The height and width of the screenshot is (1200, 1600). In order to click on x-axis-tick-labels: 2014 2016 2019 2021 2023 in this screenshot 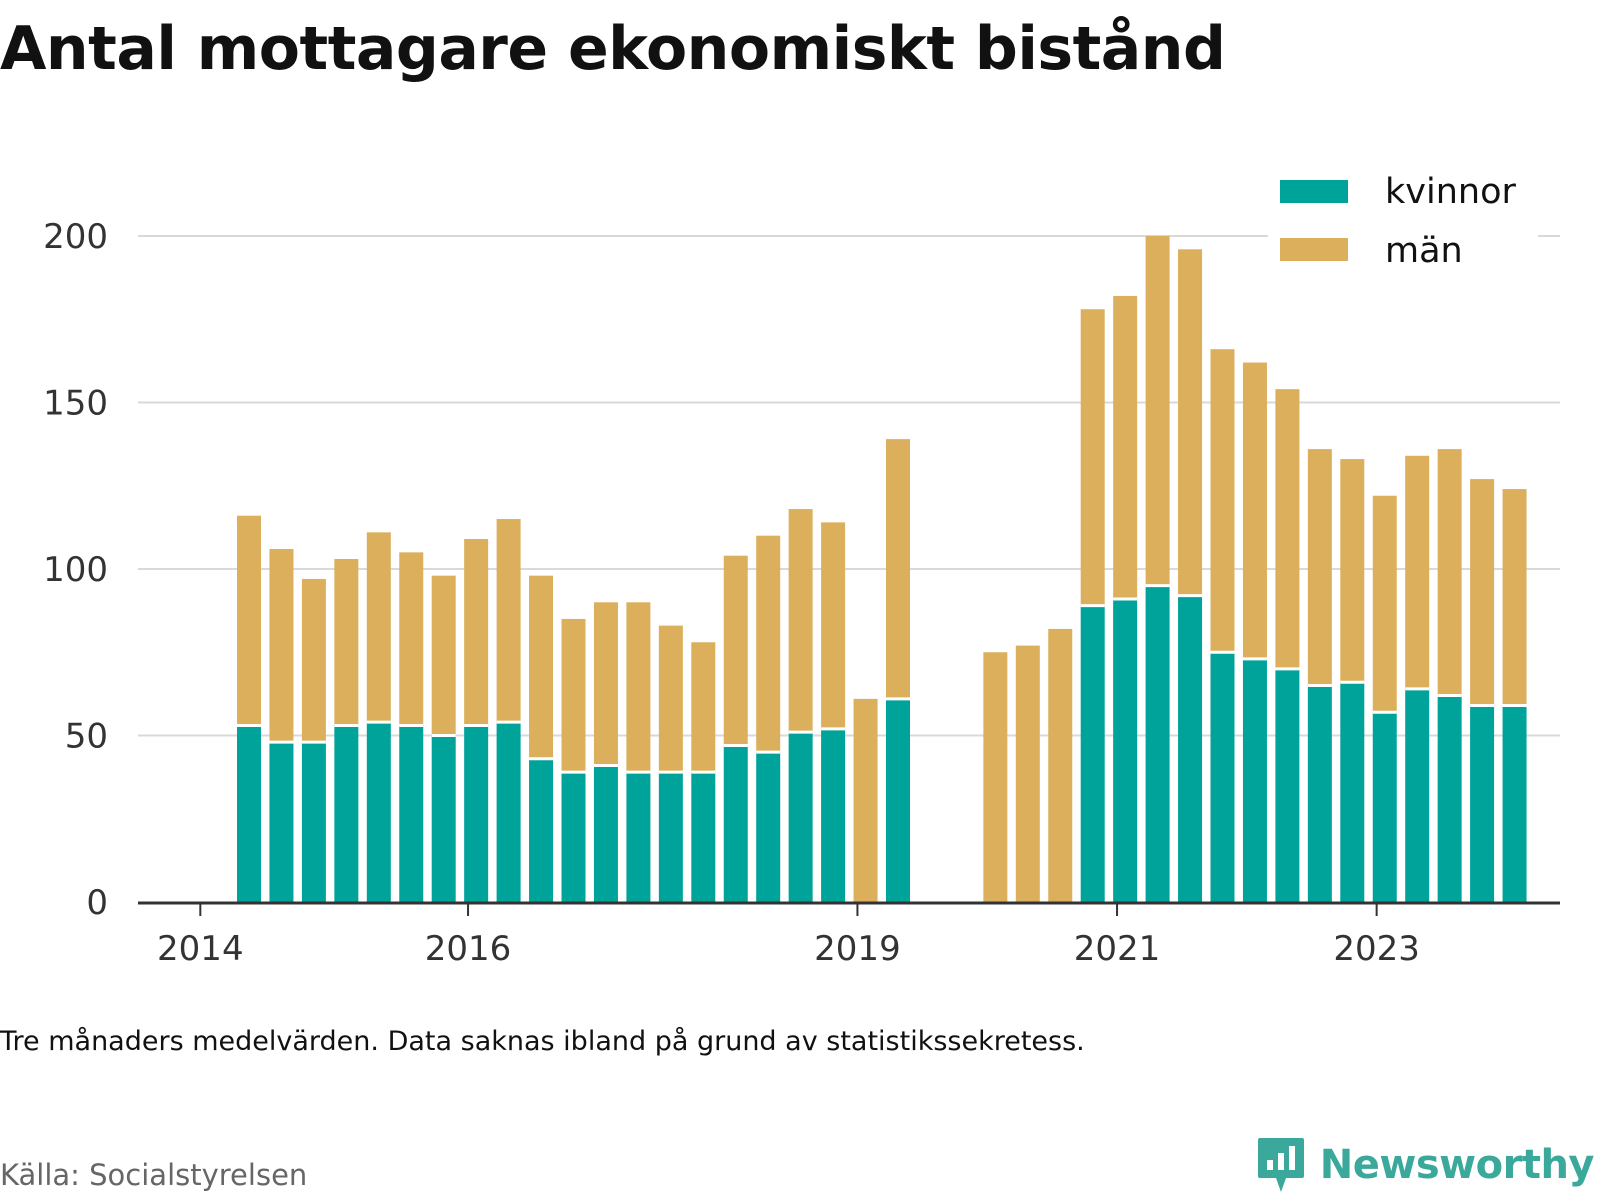, I will do `click(788, 949)`.